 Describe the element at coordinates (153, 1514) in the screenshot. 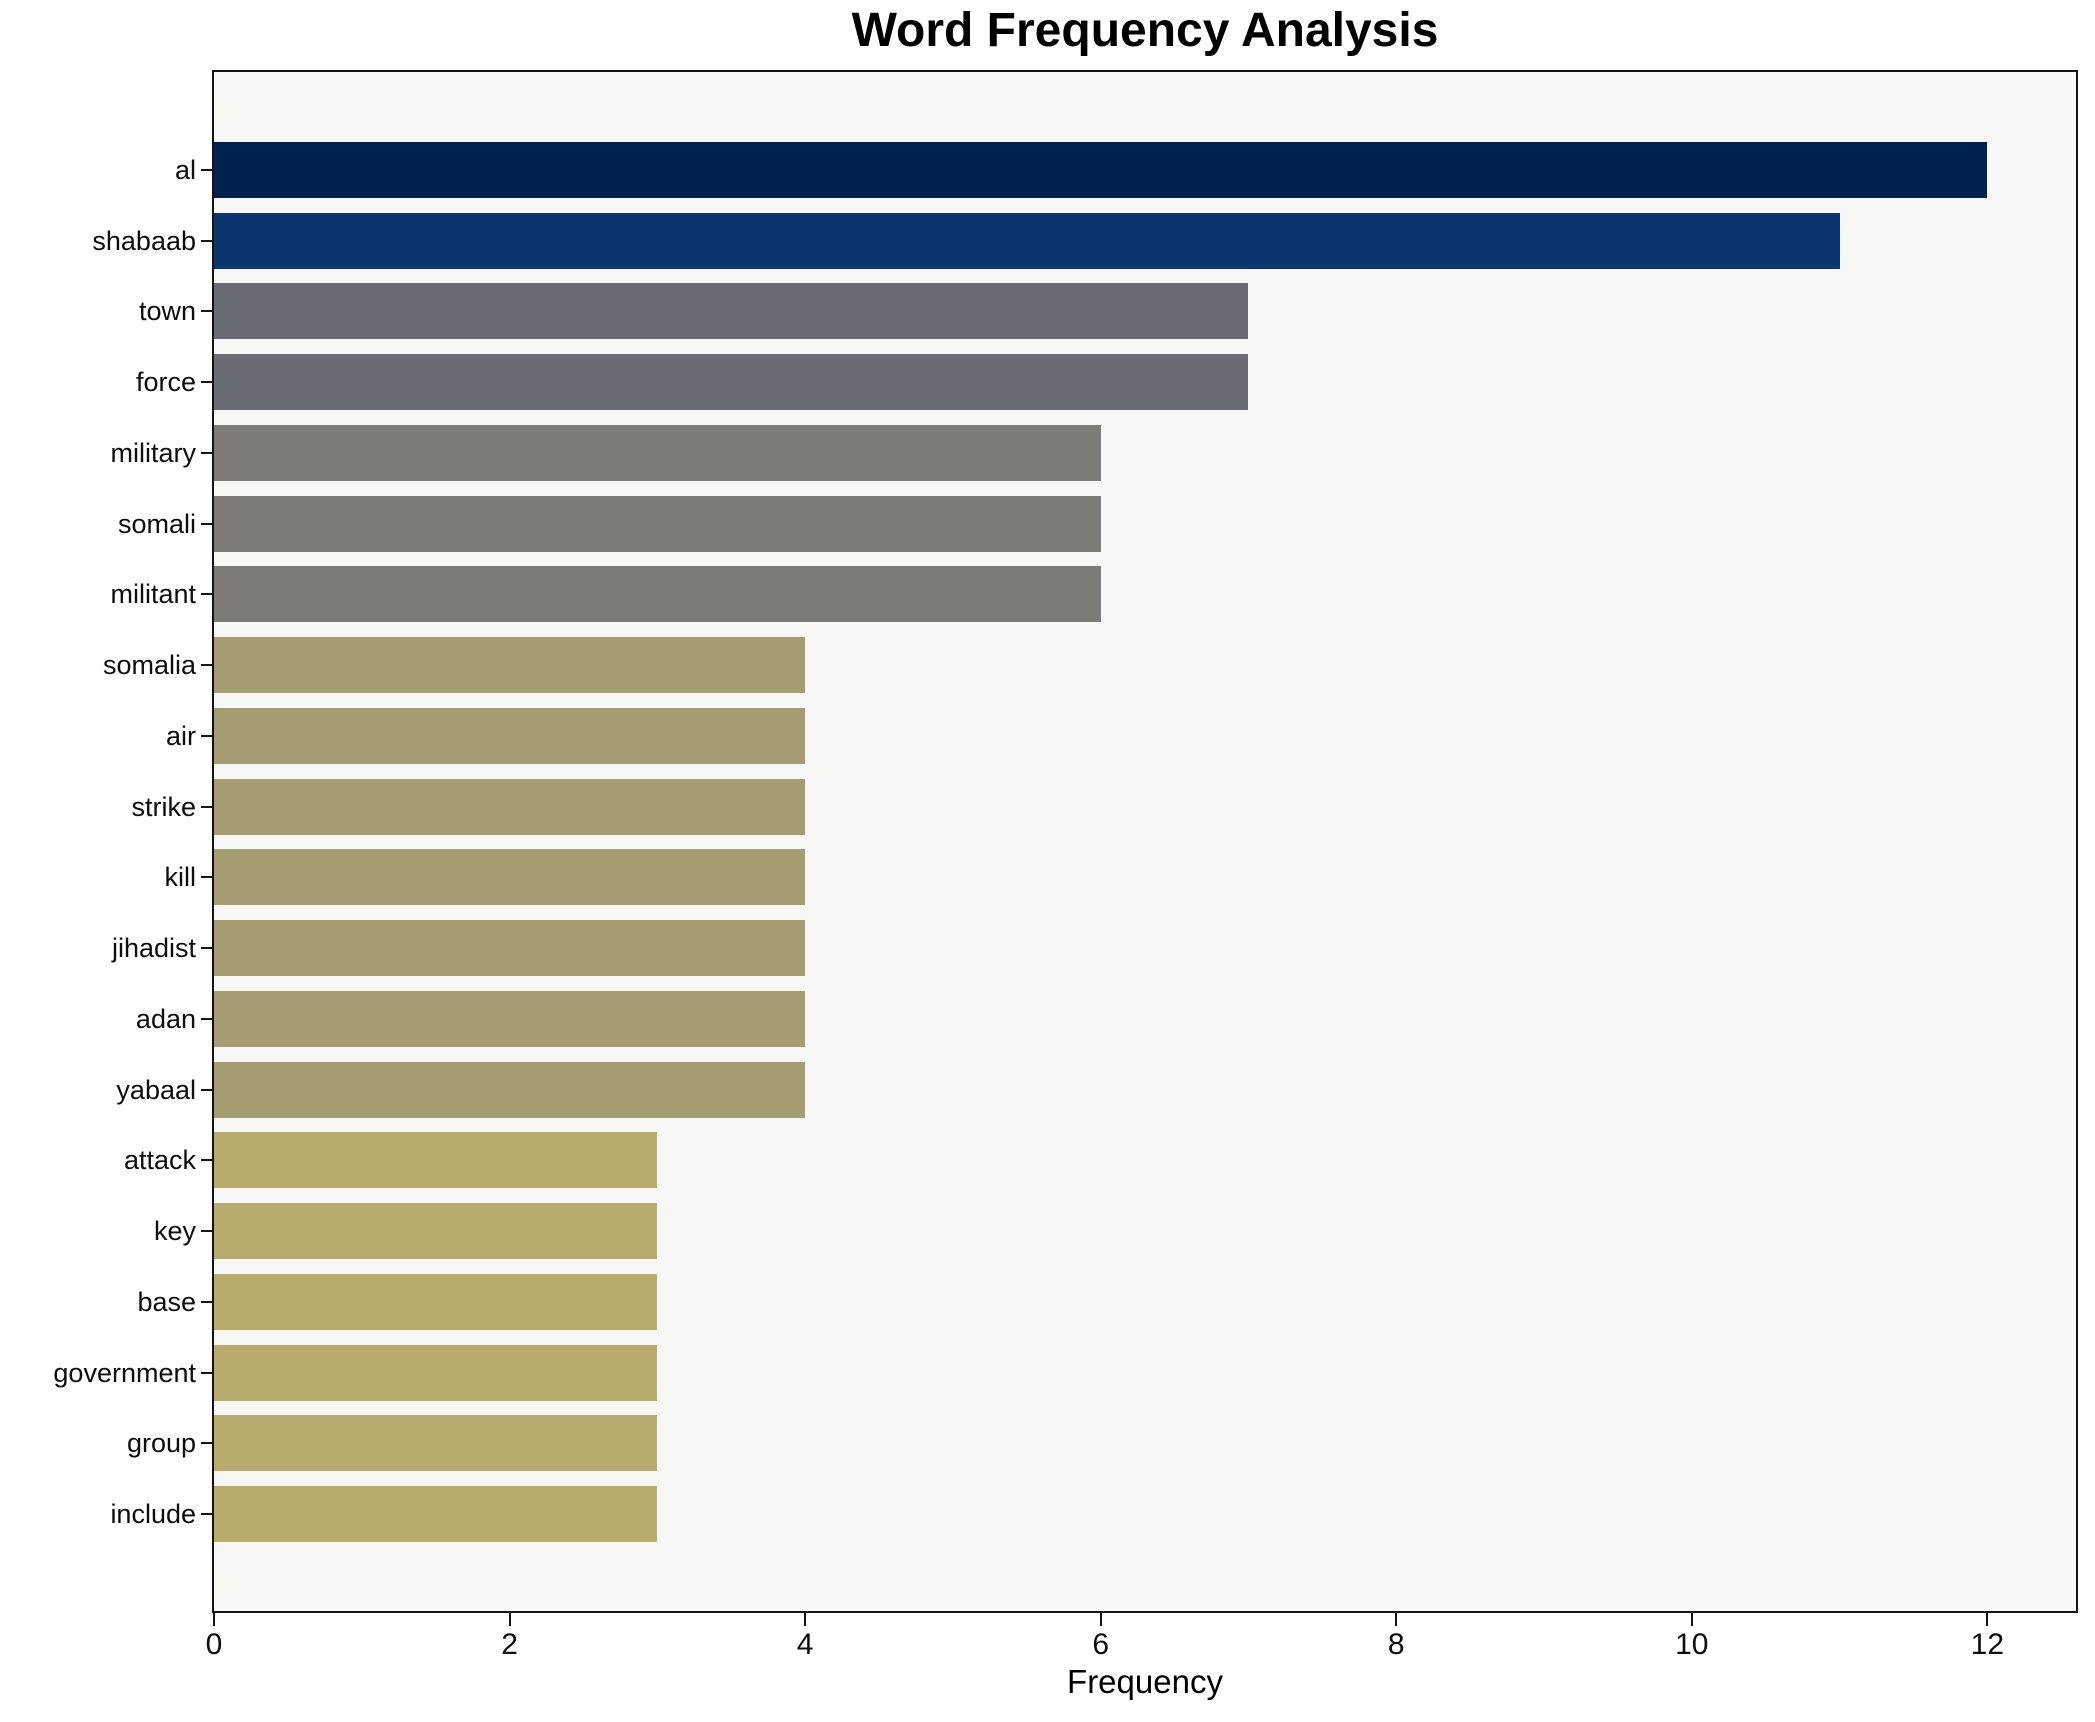

I see `y-tick-label-include: include` at that location.